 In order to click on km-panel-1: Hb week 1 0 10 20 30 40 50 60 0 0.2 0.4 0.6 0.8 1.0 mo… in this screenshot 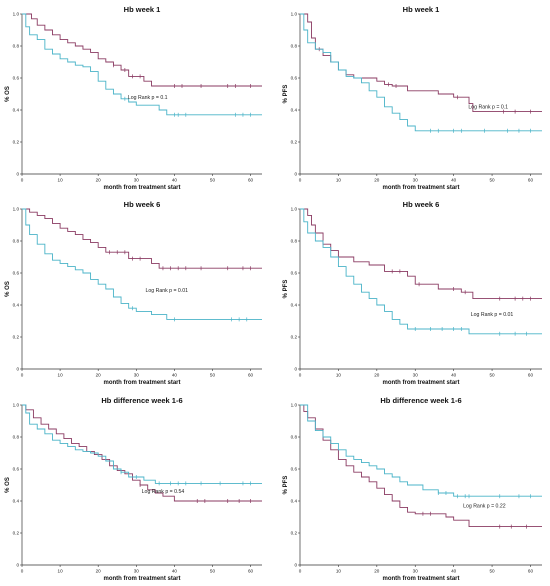, I will do `click(133, 98)`.